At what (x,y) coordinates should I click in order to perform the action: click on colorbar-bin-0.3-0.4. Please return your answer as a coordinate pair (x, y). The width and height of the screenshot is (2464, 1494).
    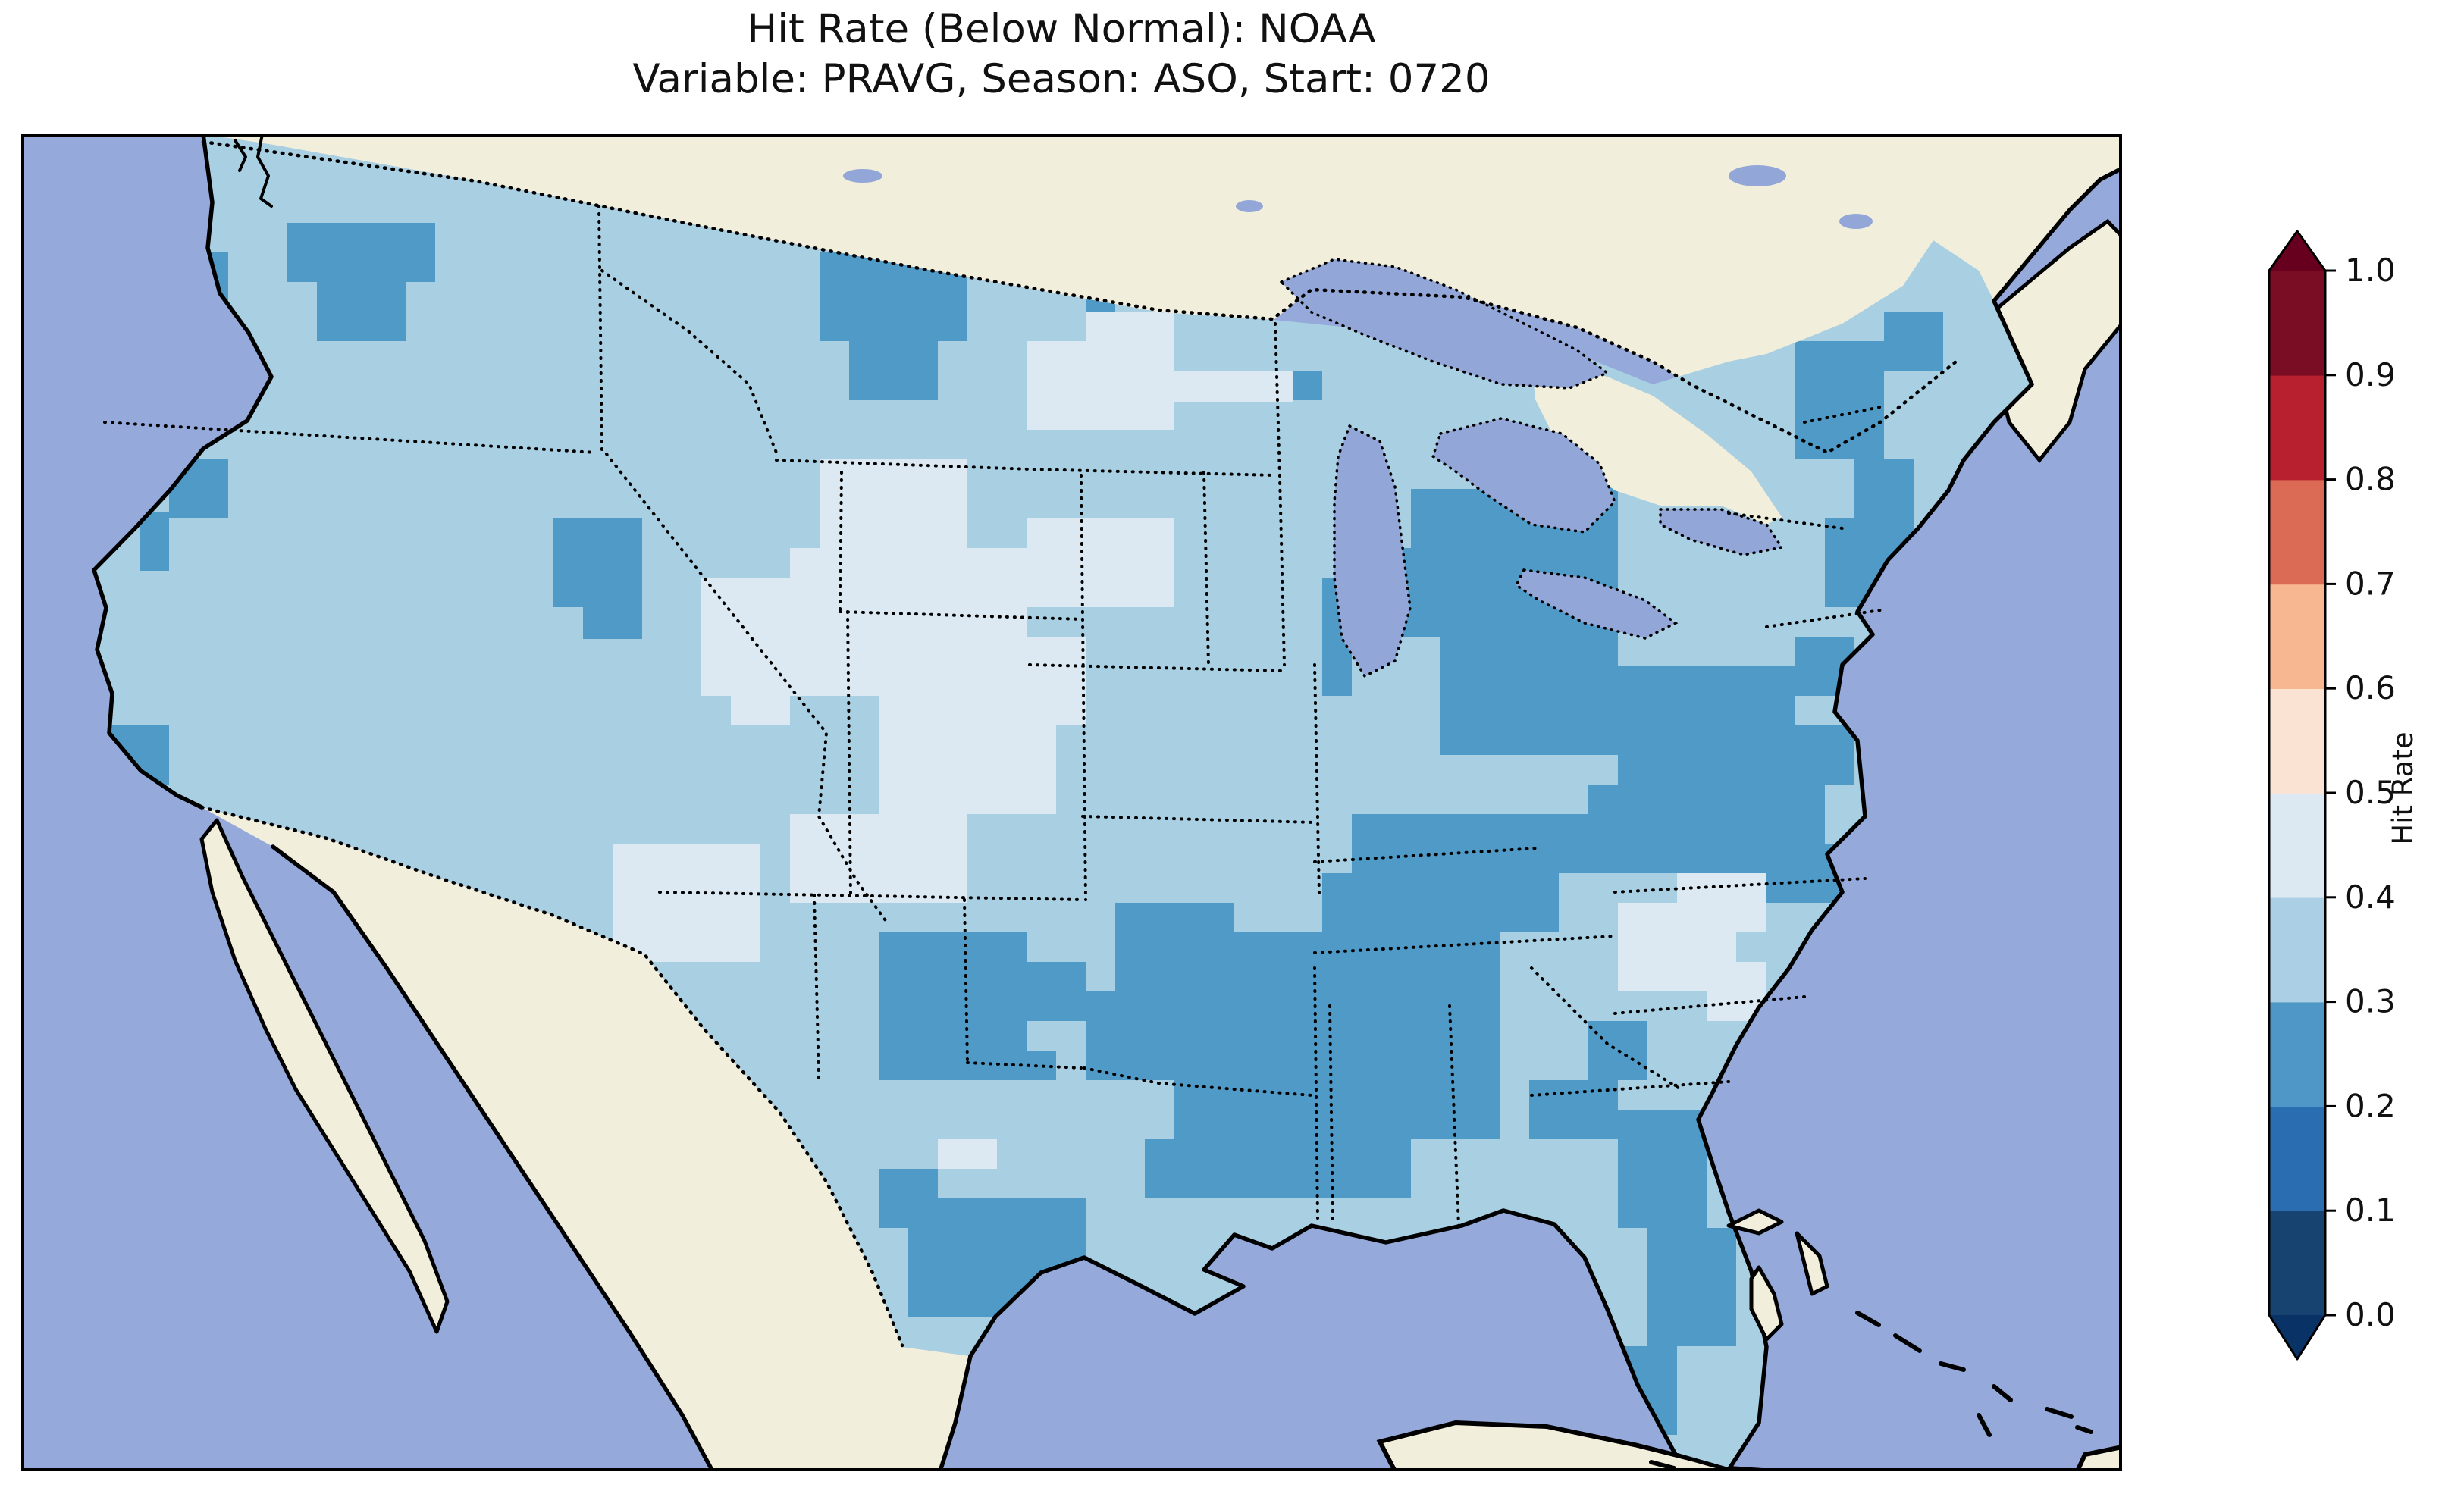
    Looking at the image, I should click on (2297, 950).